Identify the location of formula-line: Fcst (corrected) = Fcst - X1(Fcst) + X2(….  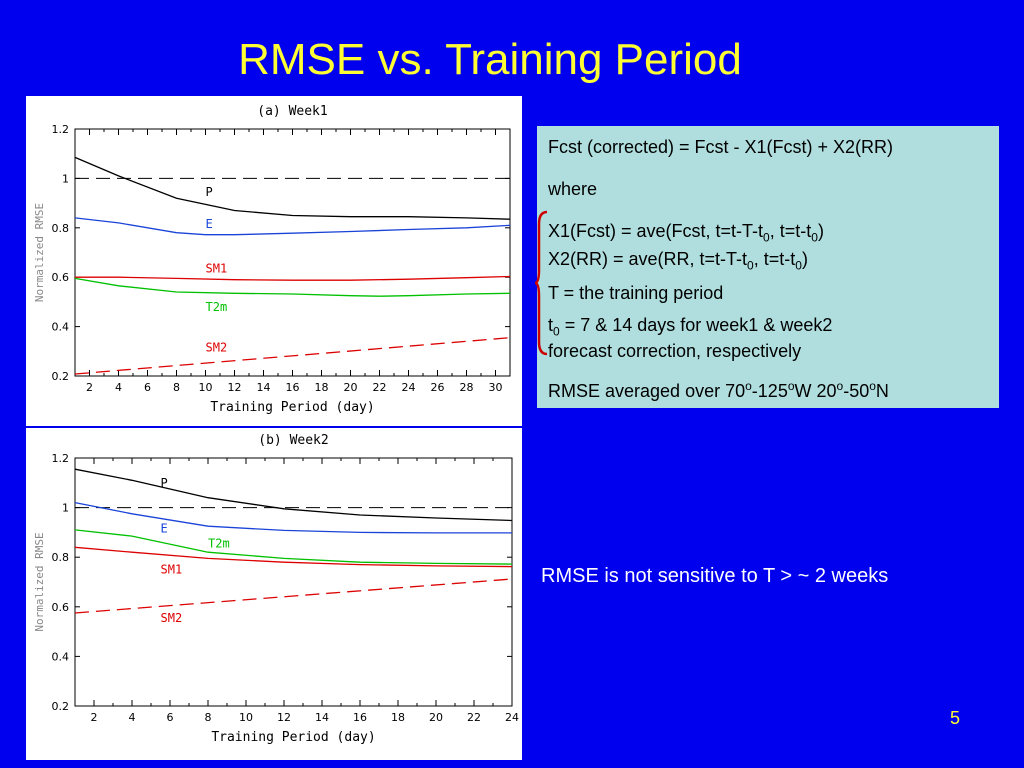
(721, 147).